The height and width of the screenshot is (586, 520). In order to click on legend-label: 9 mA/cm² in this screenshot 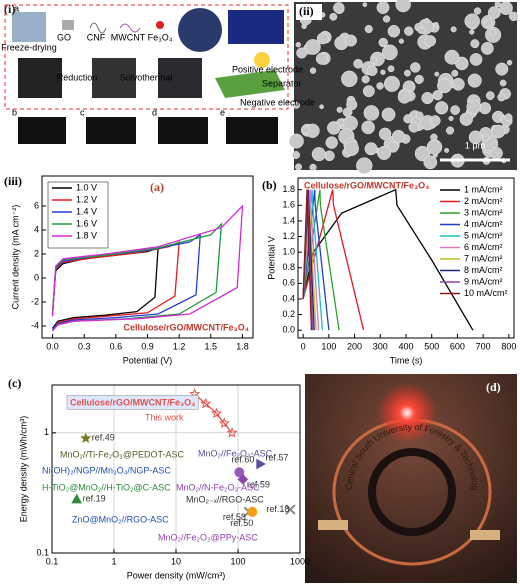, I will do `click(483, 281)`.